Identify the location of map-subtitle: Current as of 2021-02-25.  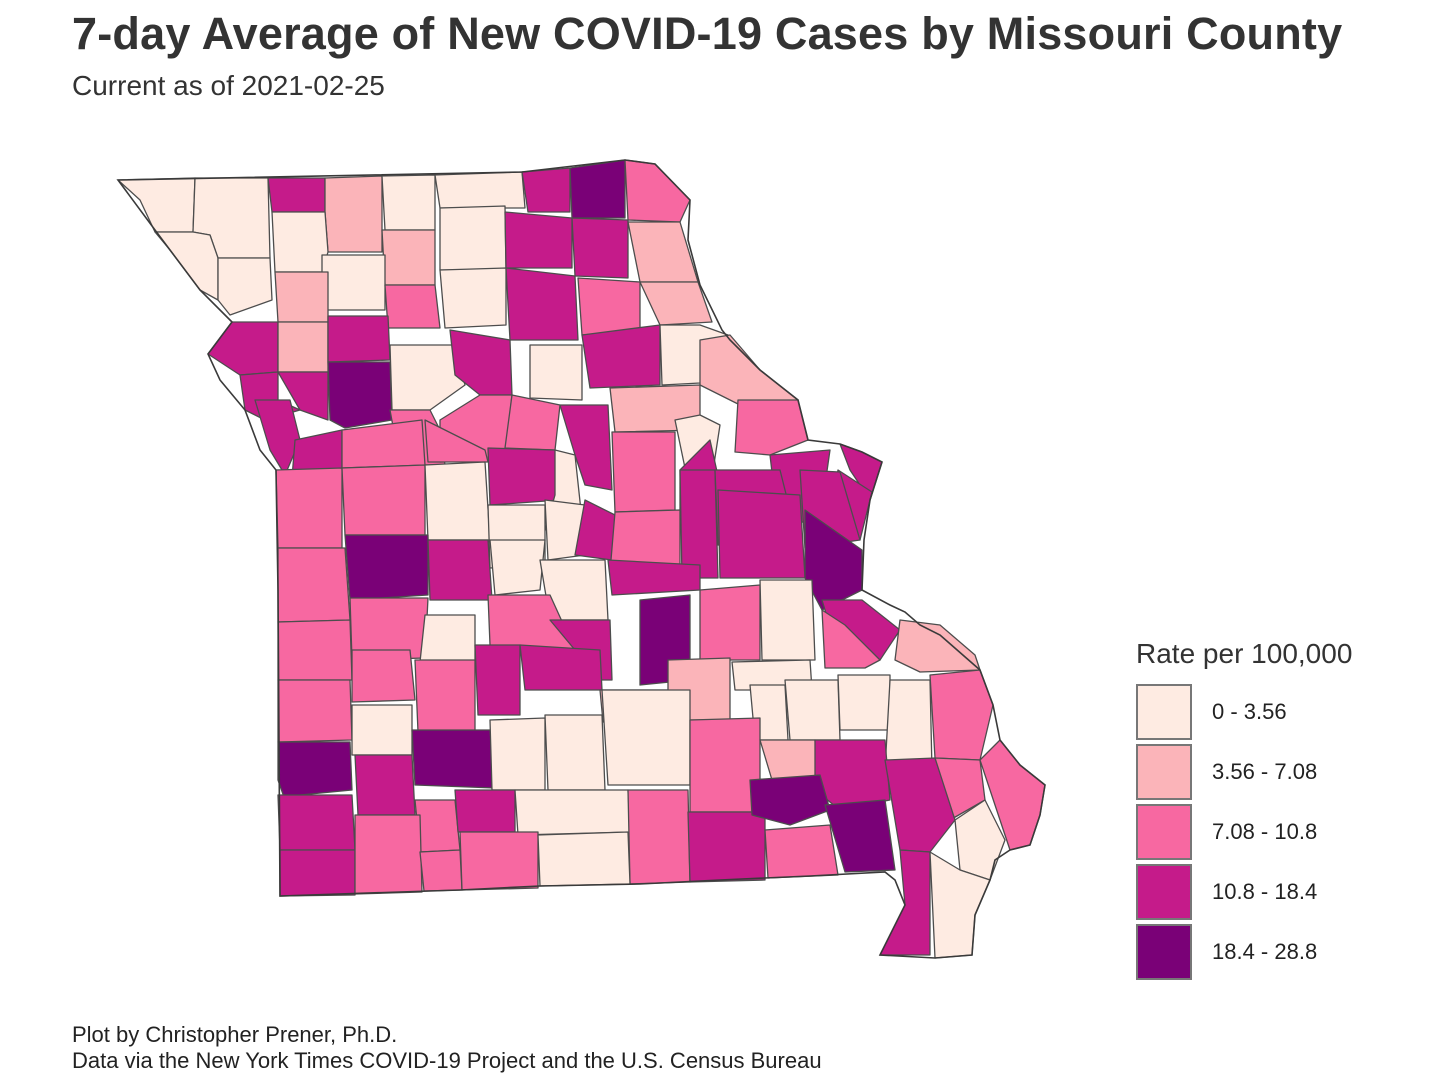
(228, 85).